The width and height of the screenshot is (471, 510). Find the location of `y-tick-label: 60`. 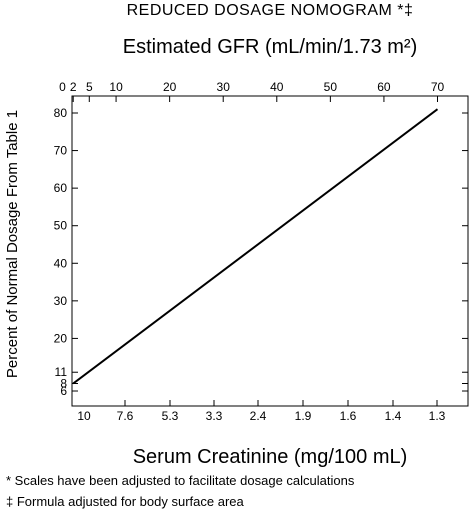

y-tick-label: 60 is located at coordinates (61, 188).